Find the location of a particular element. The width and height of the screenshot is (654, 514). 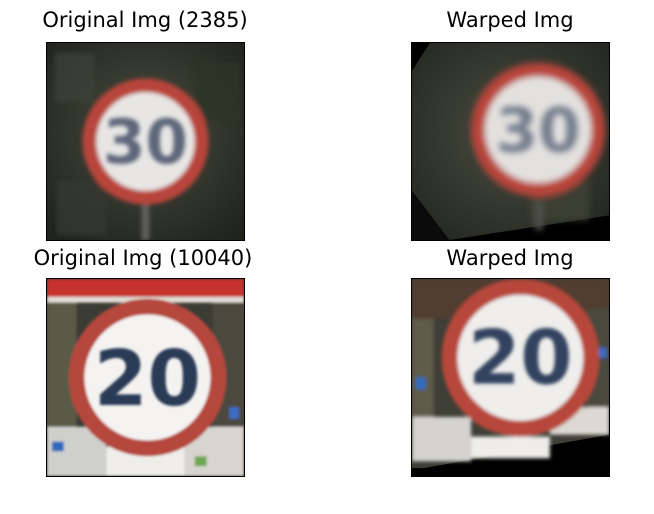

panel-title-original-10040: Original Img (10040) is located at coordinates (143, 258).